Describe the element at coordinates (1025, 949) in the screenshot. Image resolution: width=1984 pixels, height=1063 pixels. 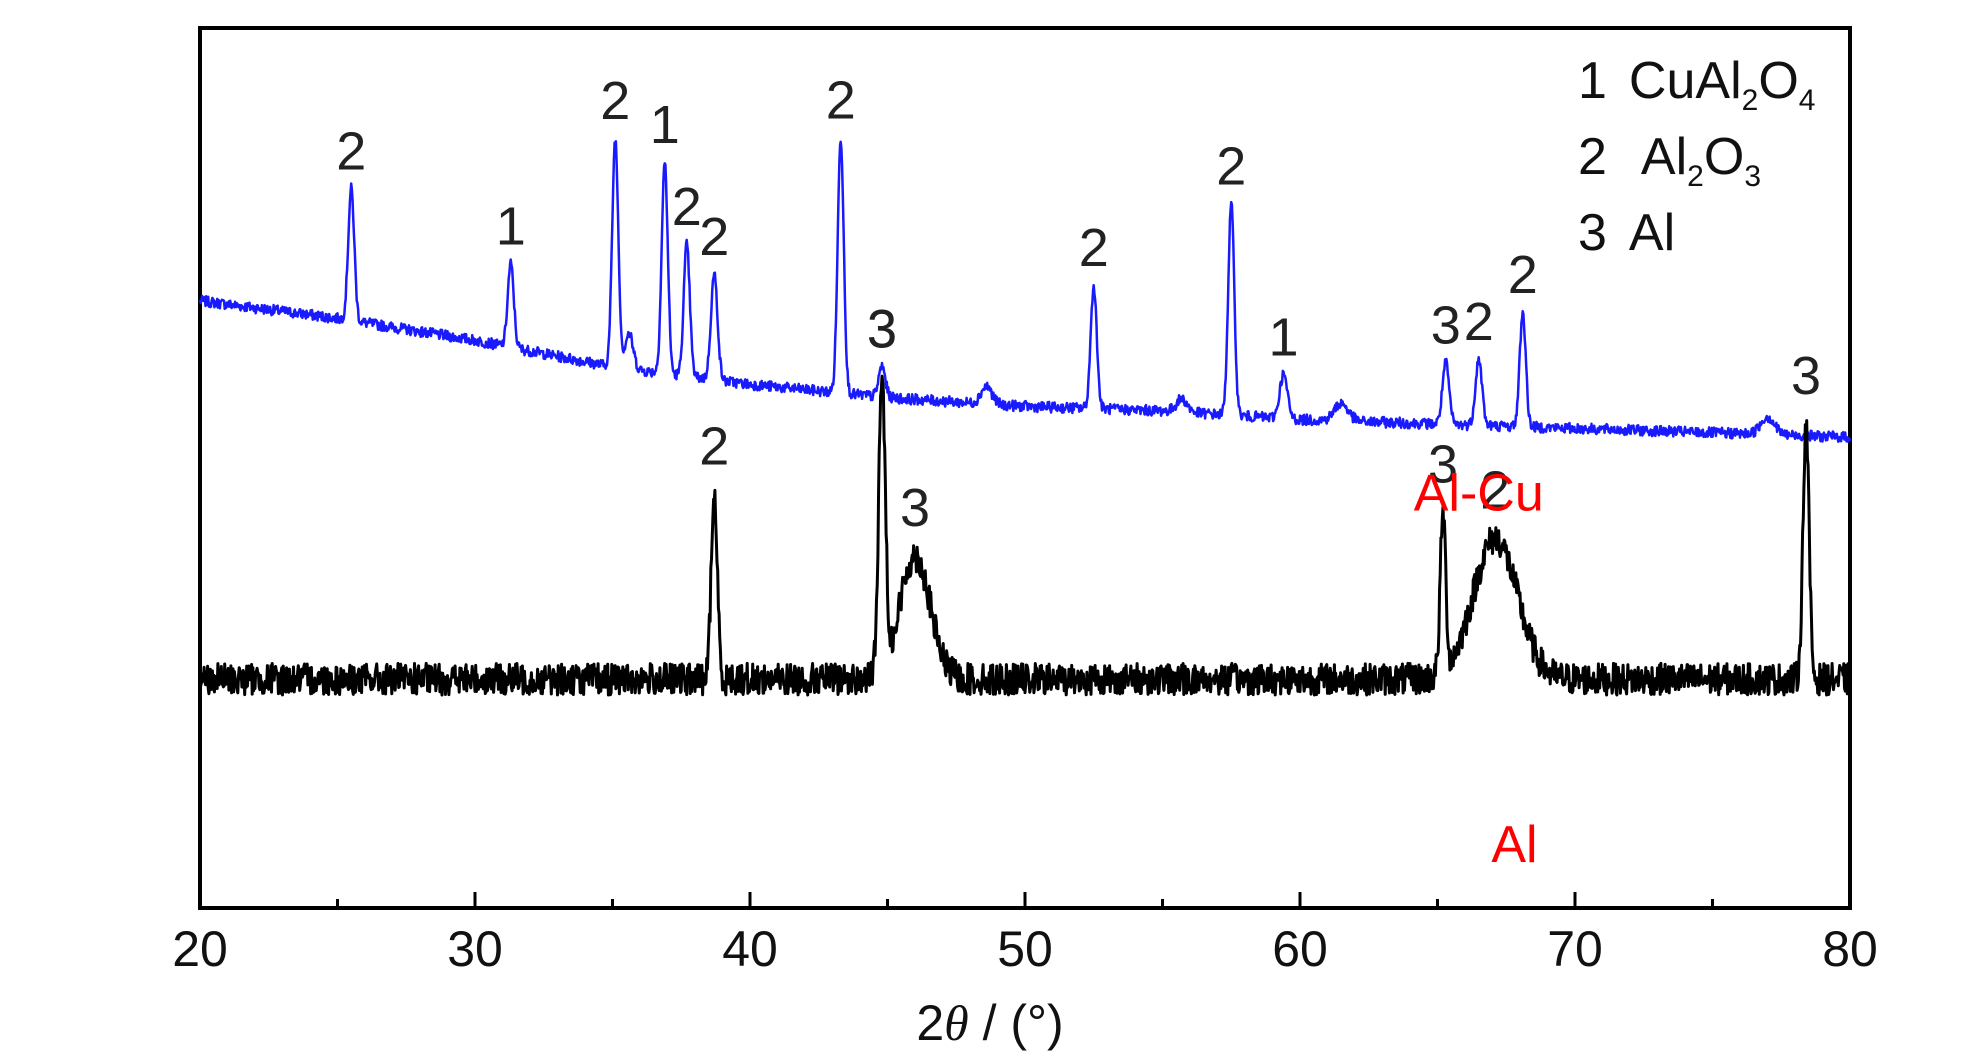
I see `x-tick-label: 50` at that location.